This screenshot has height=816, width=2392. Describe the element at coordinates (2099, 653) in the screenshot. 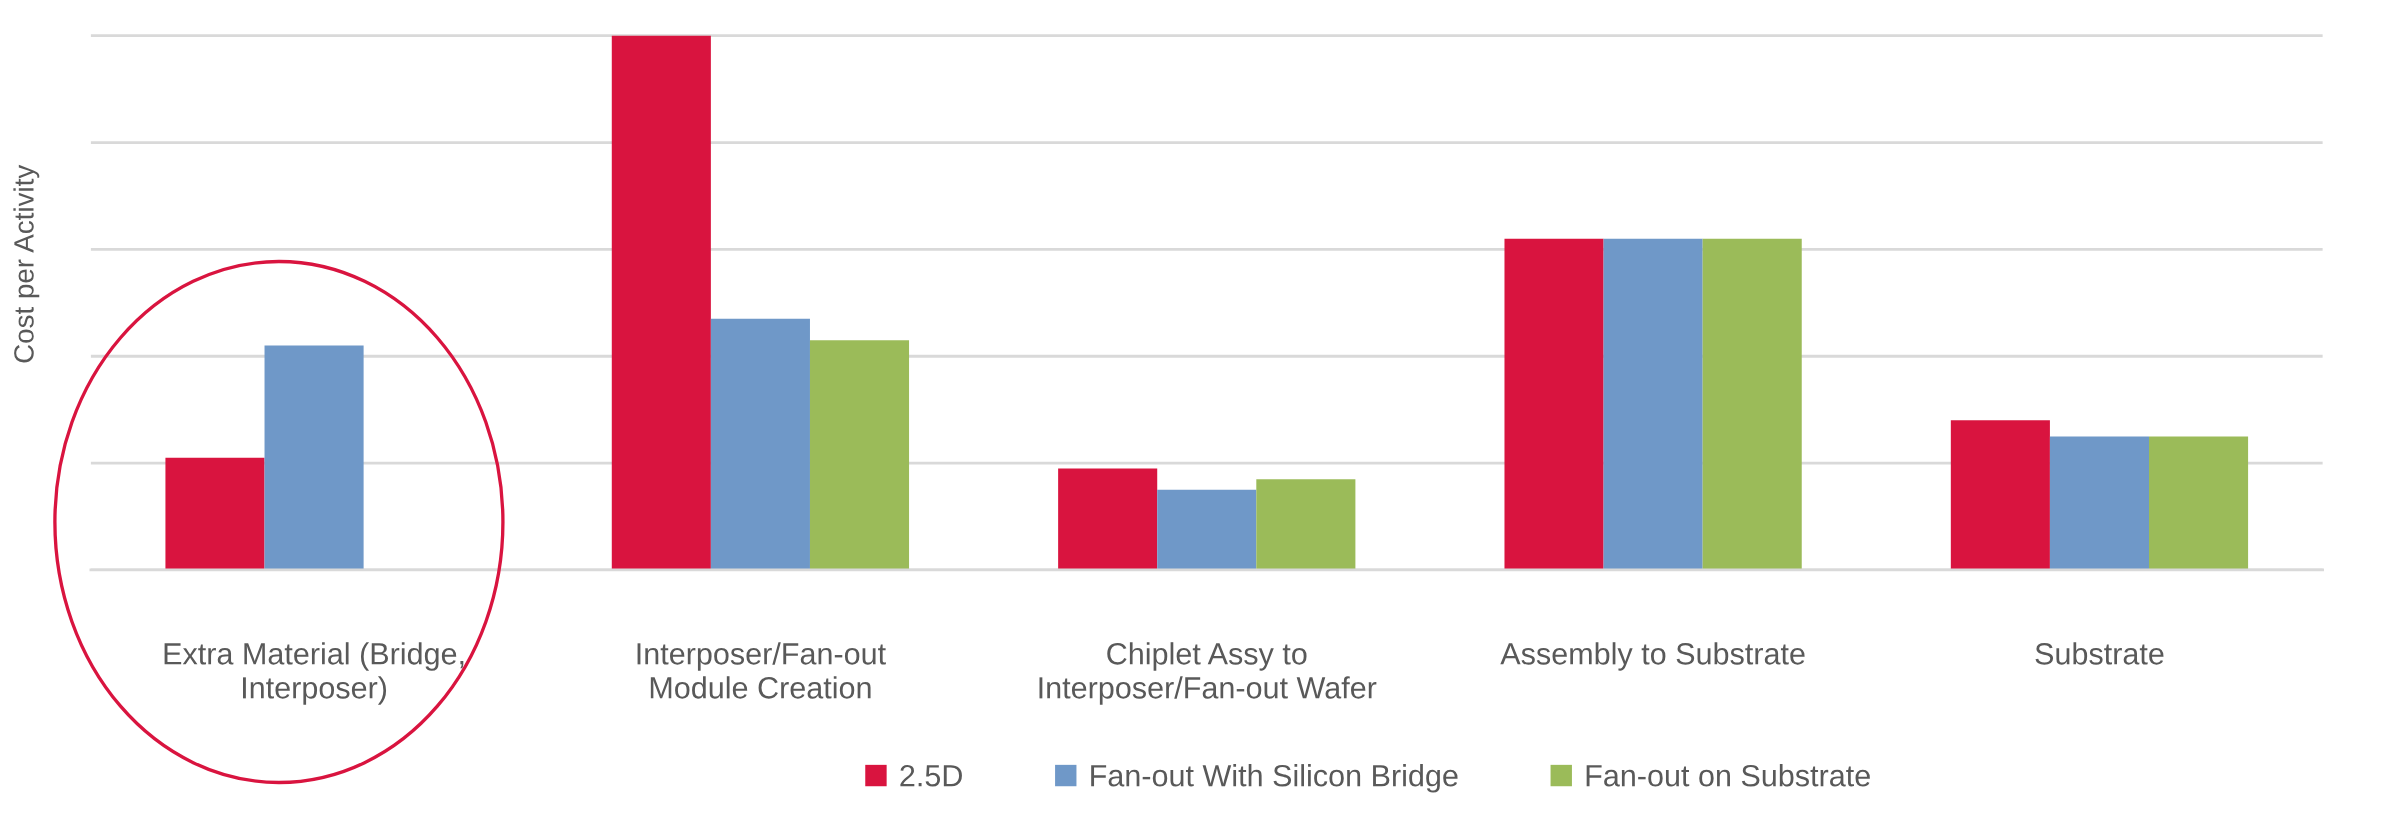

I see `x-tick-label: Substrate` at that location.